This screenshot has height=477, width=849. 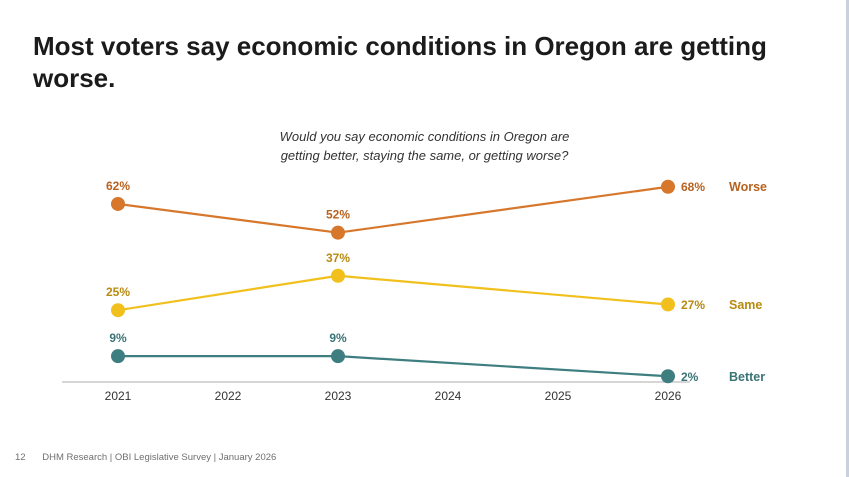 I want to click on series-label-same: Same, so click(x=745, y=305).